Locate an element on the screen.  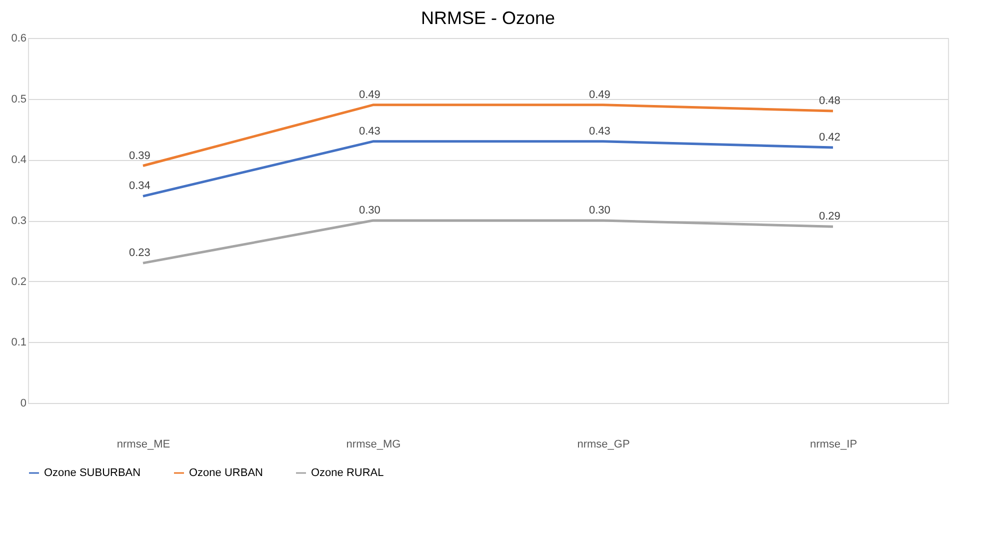
x-tick-label: nrmse_IP is located at coordinates (834, 444).